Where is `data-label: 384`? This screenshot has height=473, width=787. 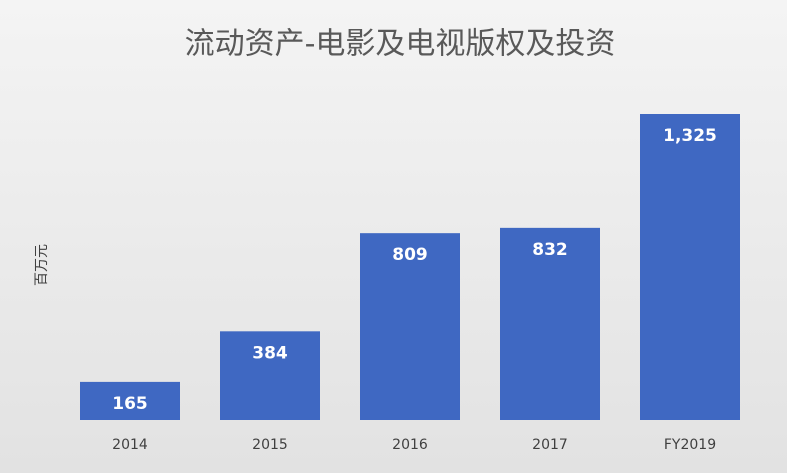
data-label: 384 is located at coordinates (270, 353).